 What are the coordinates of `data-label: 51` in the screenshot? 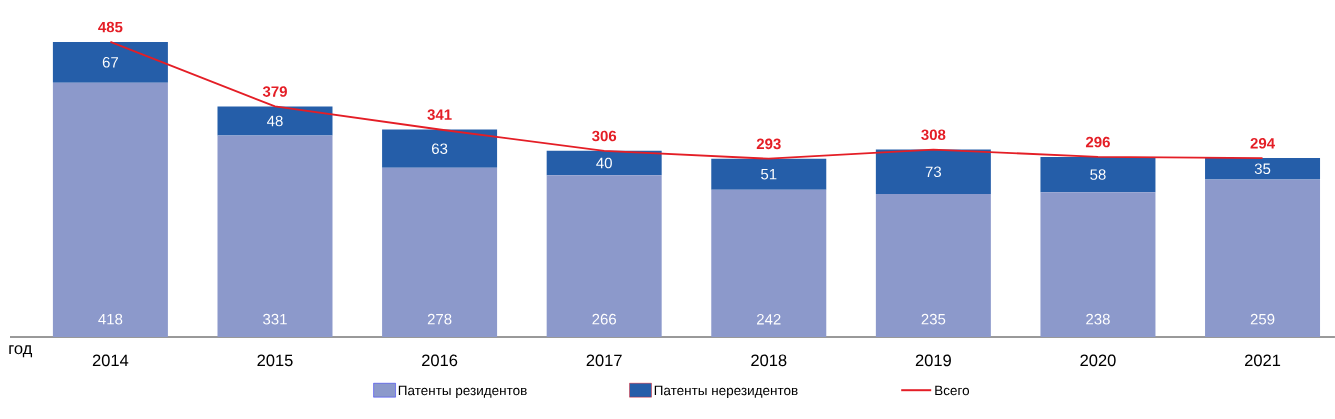 It's located at (769, 174).